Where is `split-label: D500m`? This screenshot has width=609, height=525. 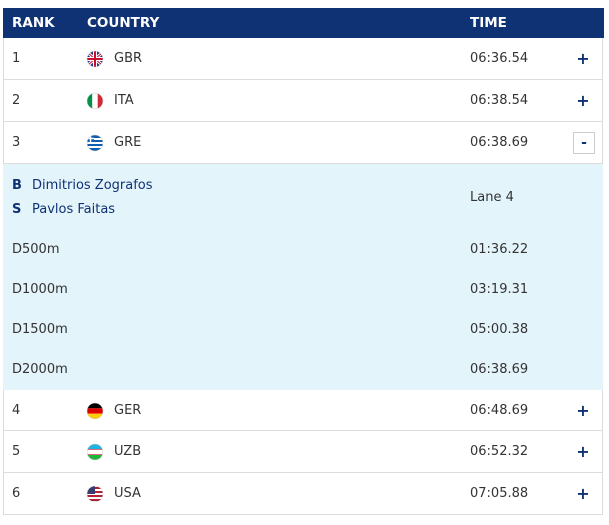
split-label: D500m is located at coordinates (36, 249).